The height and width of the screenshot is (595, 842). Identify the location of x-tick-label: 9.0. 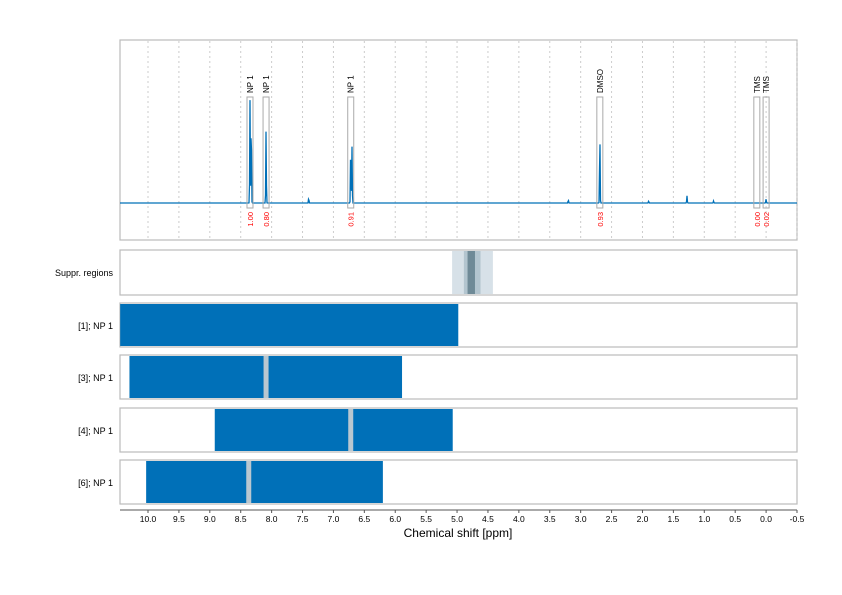
(210, 519).